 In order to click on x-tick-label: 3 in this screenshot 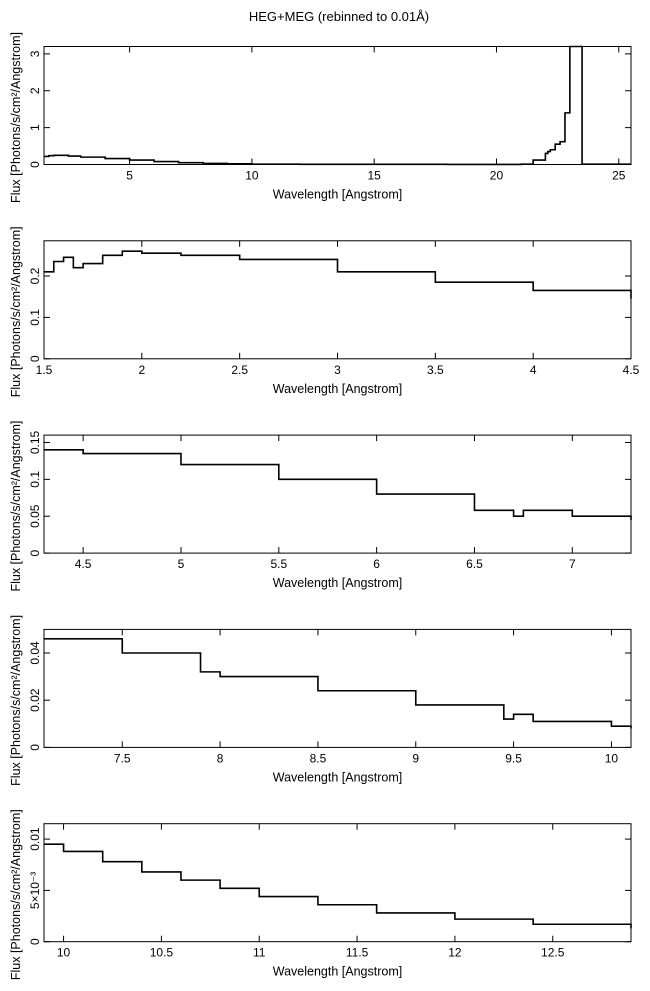, I will do `click(337, 370)`.